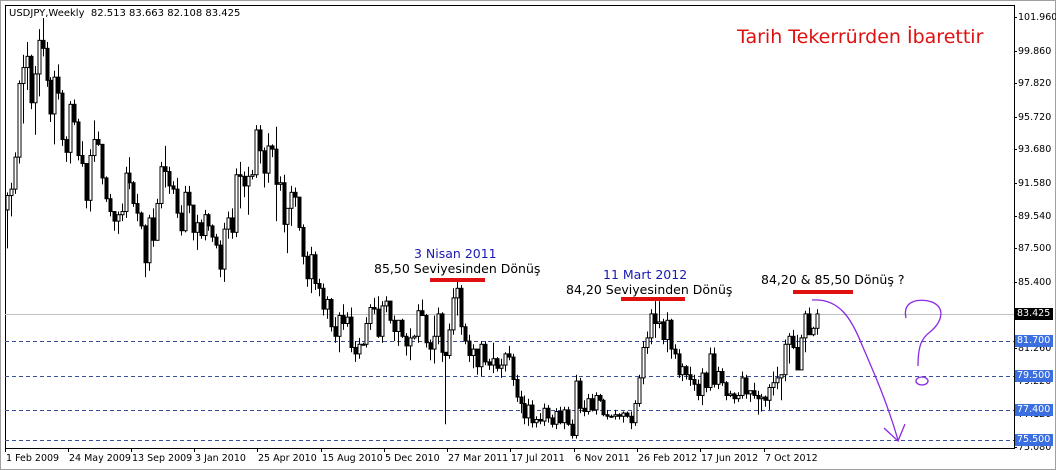 This screenshot has width=1056, height=470. Describe the element at coordinates (791, 458) in the screenshot. I see `time-tick-label: 7 Oct 2012` at that location.